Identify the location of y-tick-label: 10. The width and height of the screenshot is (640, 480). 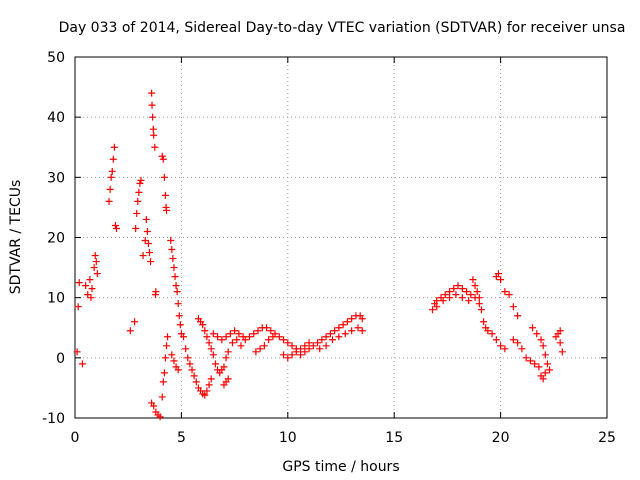
(56, 299).